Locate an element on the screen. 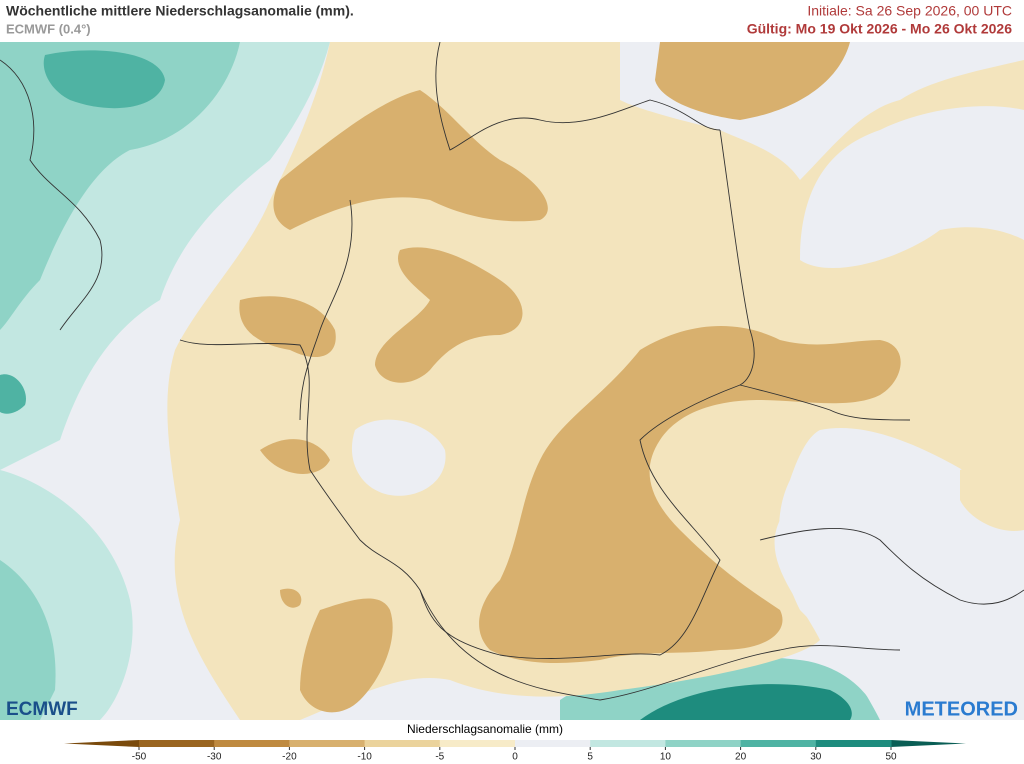  colorbar-tick-label: -30 is located at coordinates (214, 757).